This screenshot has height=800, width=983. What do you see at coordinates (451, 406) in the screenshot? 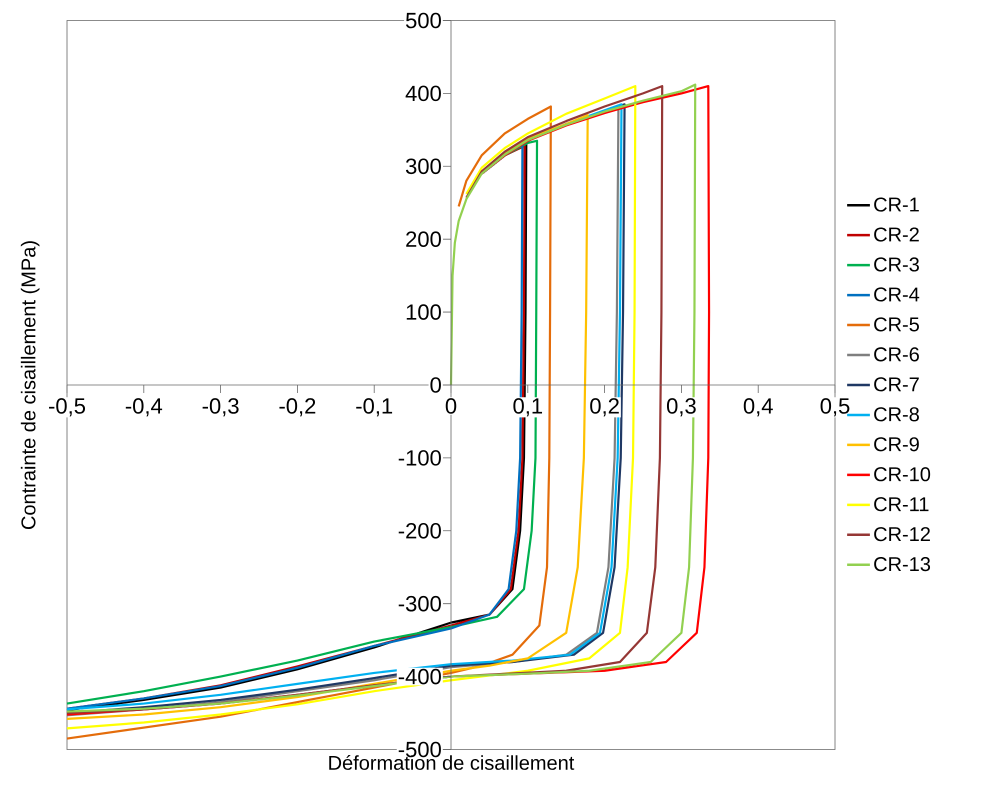
I see `x-tick-label: 0` at bounding box center [451, 406].